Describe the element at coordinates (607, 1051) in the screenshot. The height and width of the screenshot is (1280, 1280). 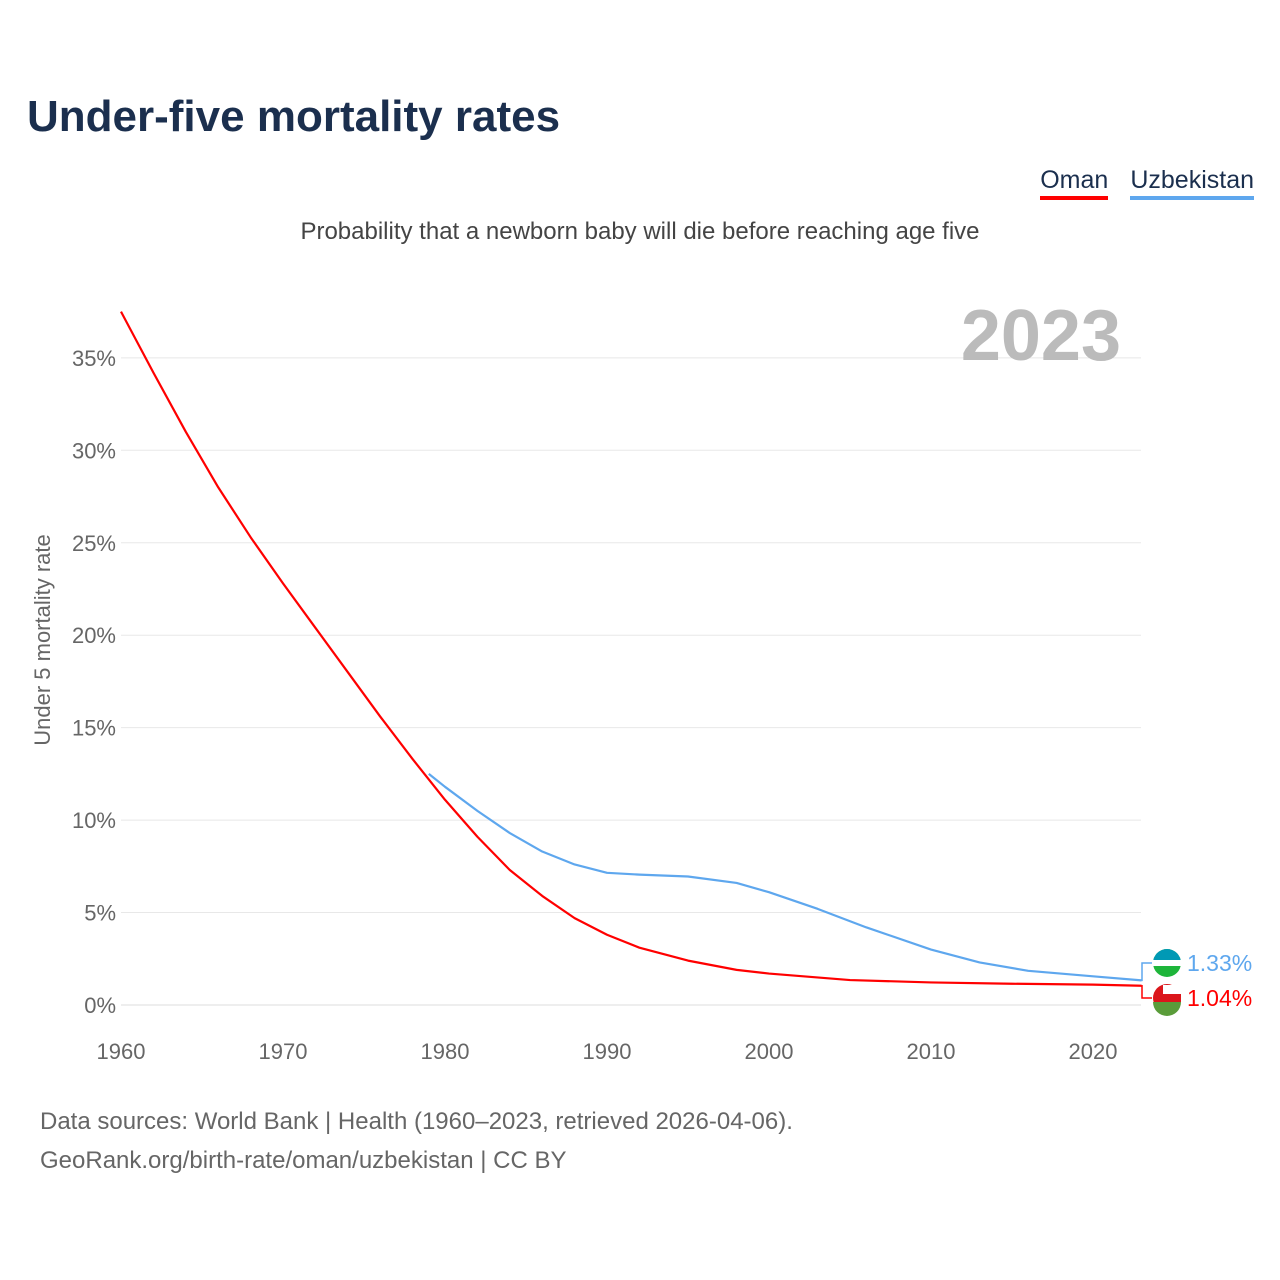
I see `x-tick-label: 1990` at that location.